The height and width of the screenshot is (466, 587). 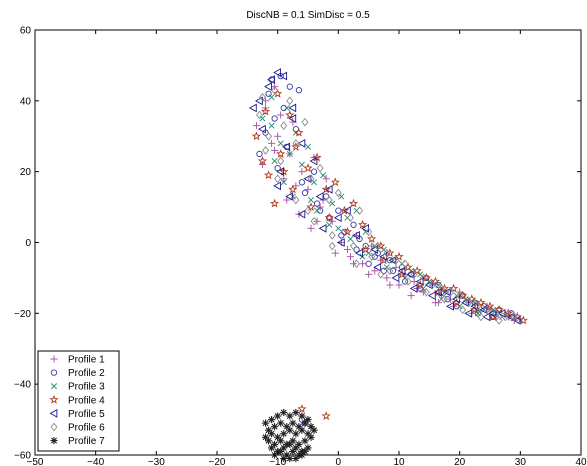 I want to click on x-tick-label: −30, so click(x=156, y=461).